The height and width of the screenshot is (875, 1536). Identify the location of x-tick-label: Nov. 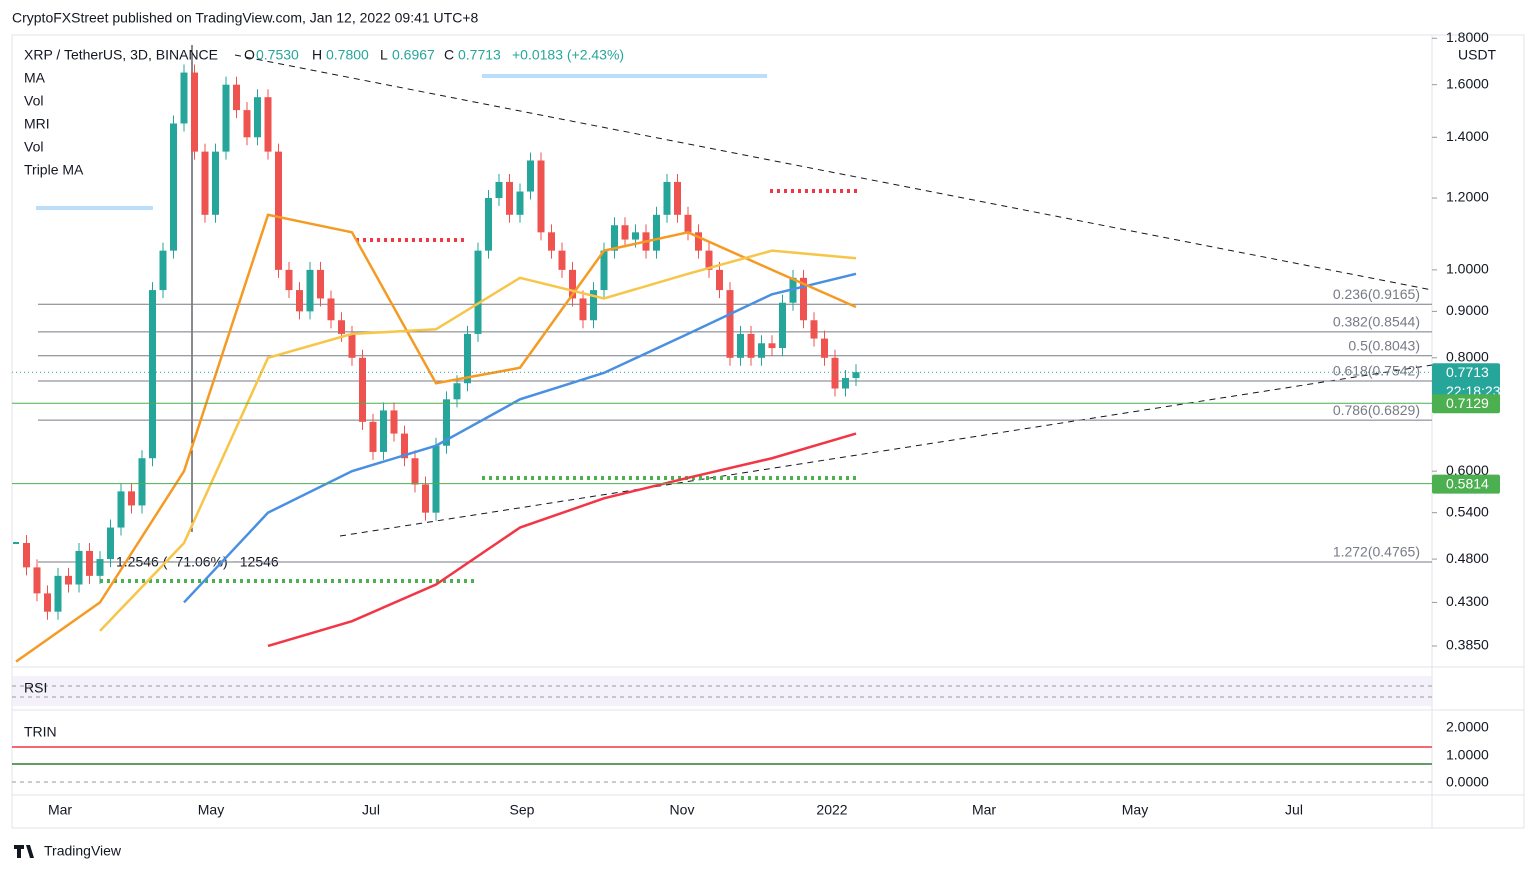
(682, 810).